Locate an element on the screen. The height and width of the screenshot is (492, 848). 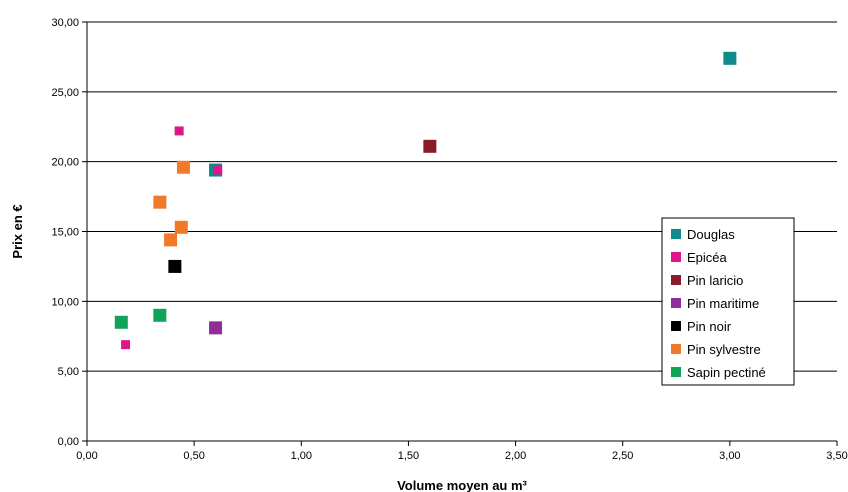
y-tick-label: 15,00 is located at coordinates (65, 233).